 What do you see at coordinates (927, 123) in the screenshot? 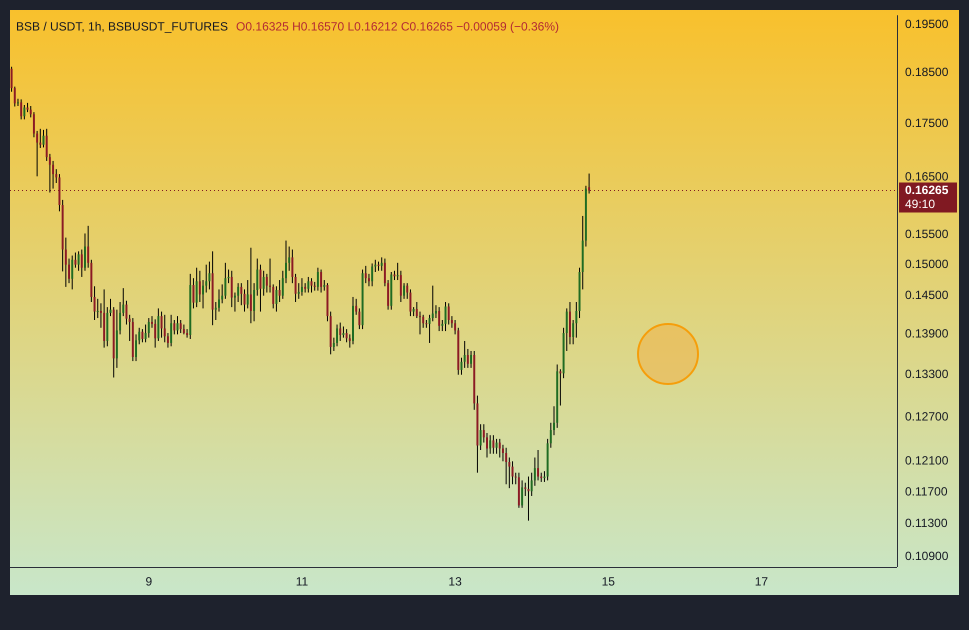
I see `y-tick-label: 0.17500` at bounding box center [927, 123].